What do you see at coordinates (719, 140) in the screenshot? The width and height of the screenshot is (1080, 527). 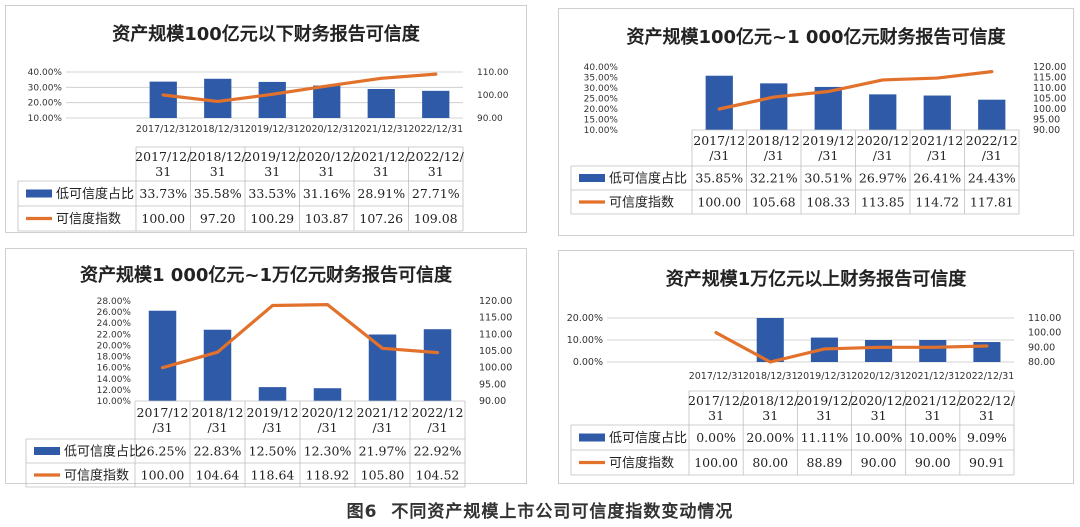 I see `header-line: 2017/12` at bounding box center [719, 140].